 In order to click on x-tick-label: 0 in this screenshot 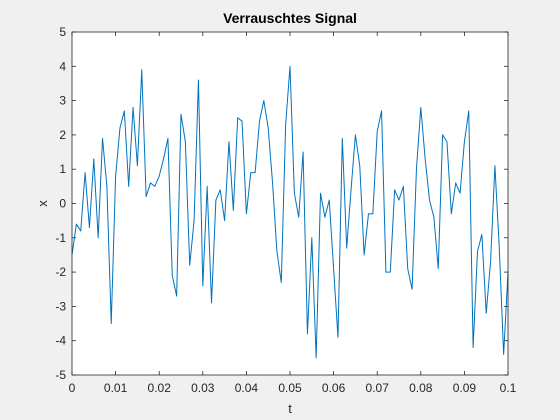, I will do `click(72, 388)`.